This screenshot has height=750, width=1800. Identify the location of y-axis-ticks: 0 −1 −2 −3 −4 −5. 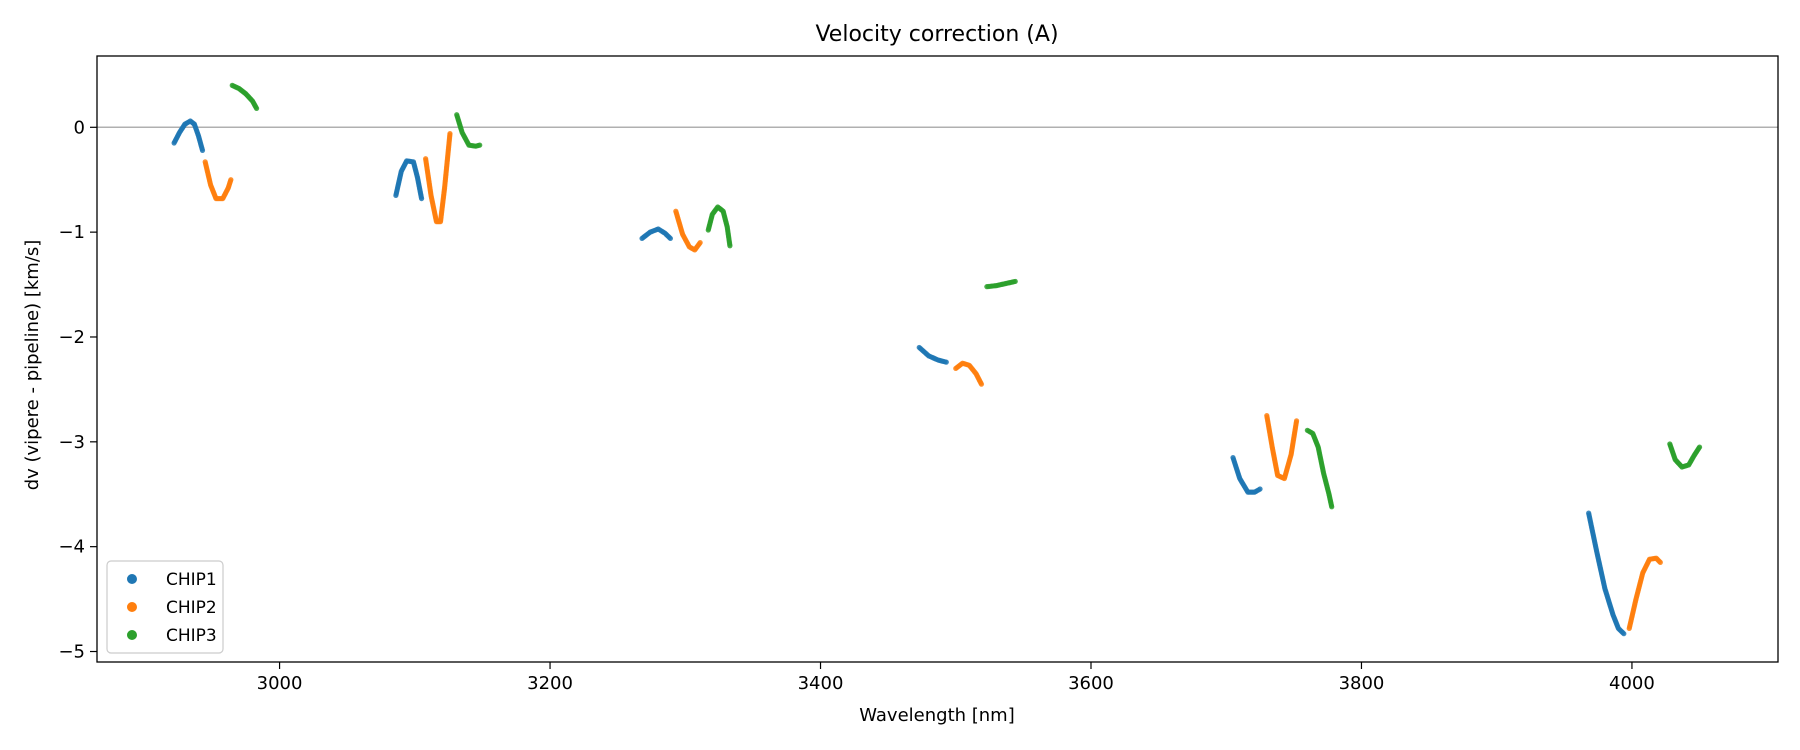
(77, 390).